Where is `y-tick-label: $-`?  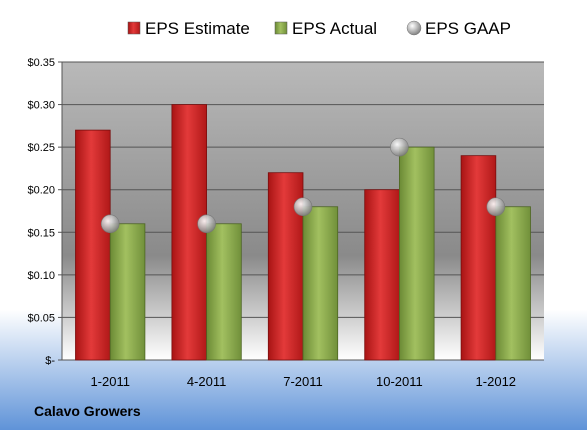 y-tick-label: $- is located at coordinates (50, 361).